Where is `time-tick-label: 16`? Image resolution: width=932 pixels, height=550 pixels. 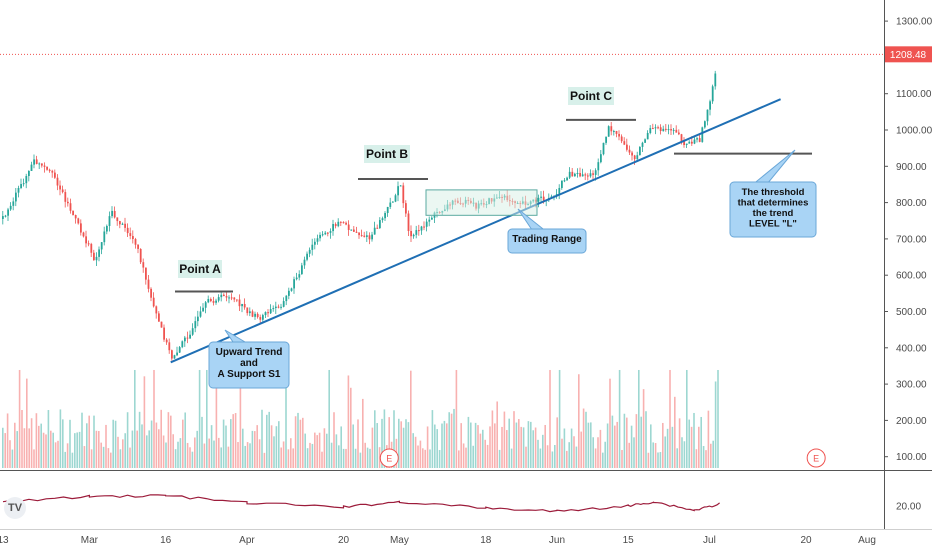
time-tick-label: 16 is located at coordinates (166, 540).